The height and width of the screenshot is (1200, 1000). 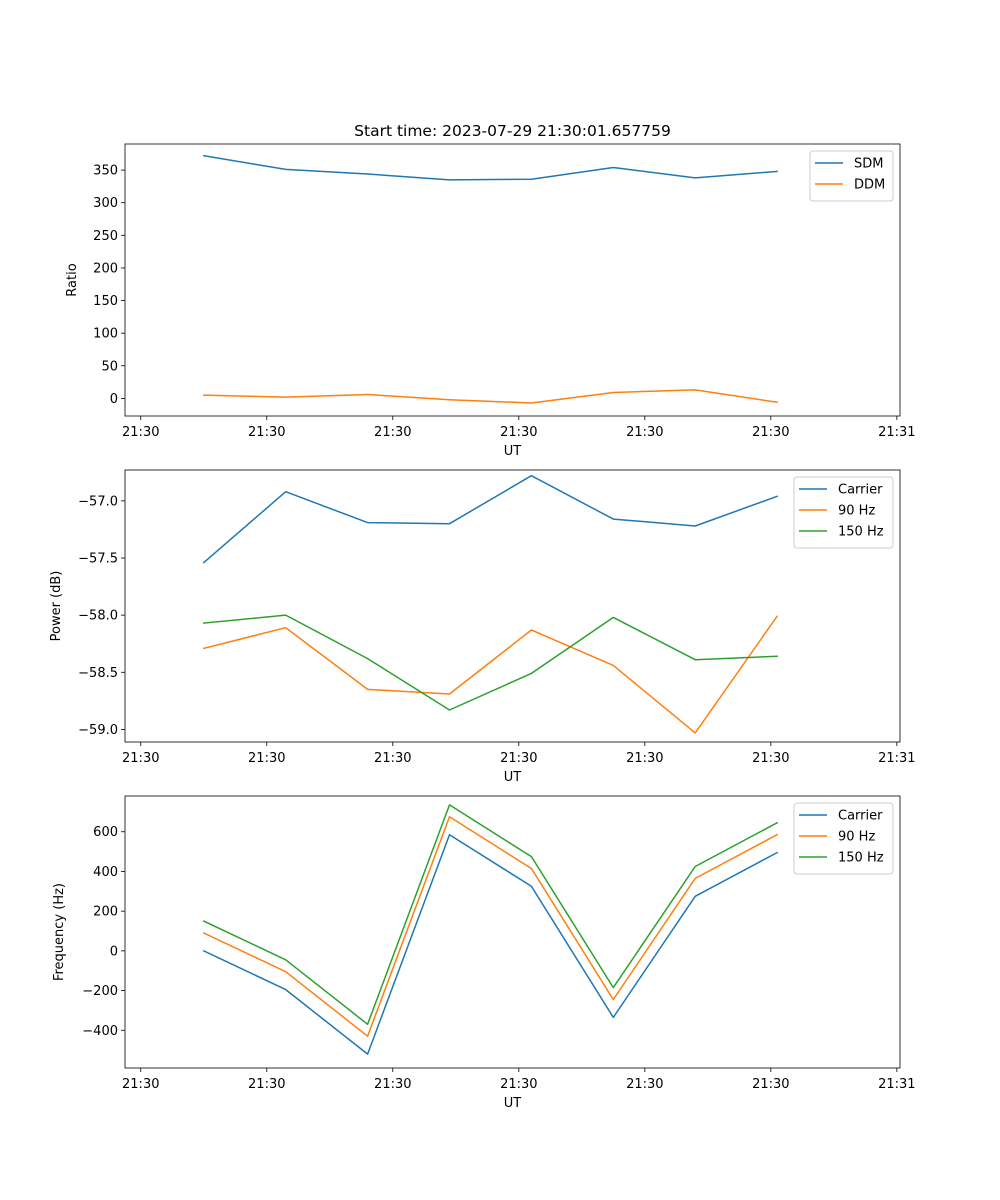 I want to click on y-tick-label-2-5: 600, so click(x=105, y=832).